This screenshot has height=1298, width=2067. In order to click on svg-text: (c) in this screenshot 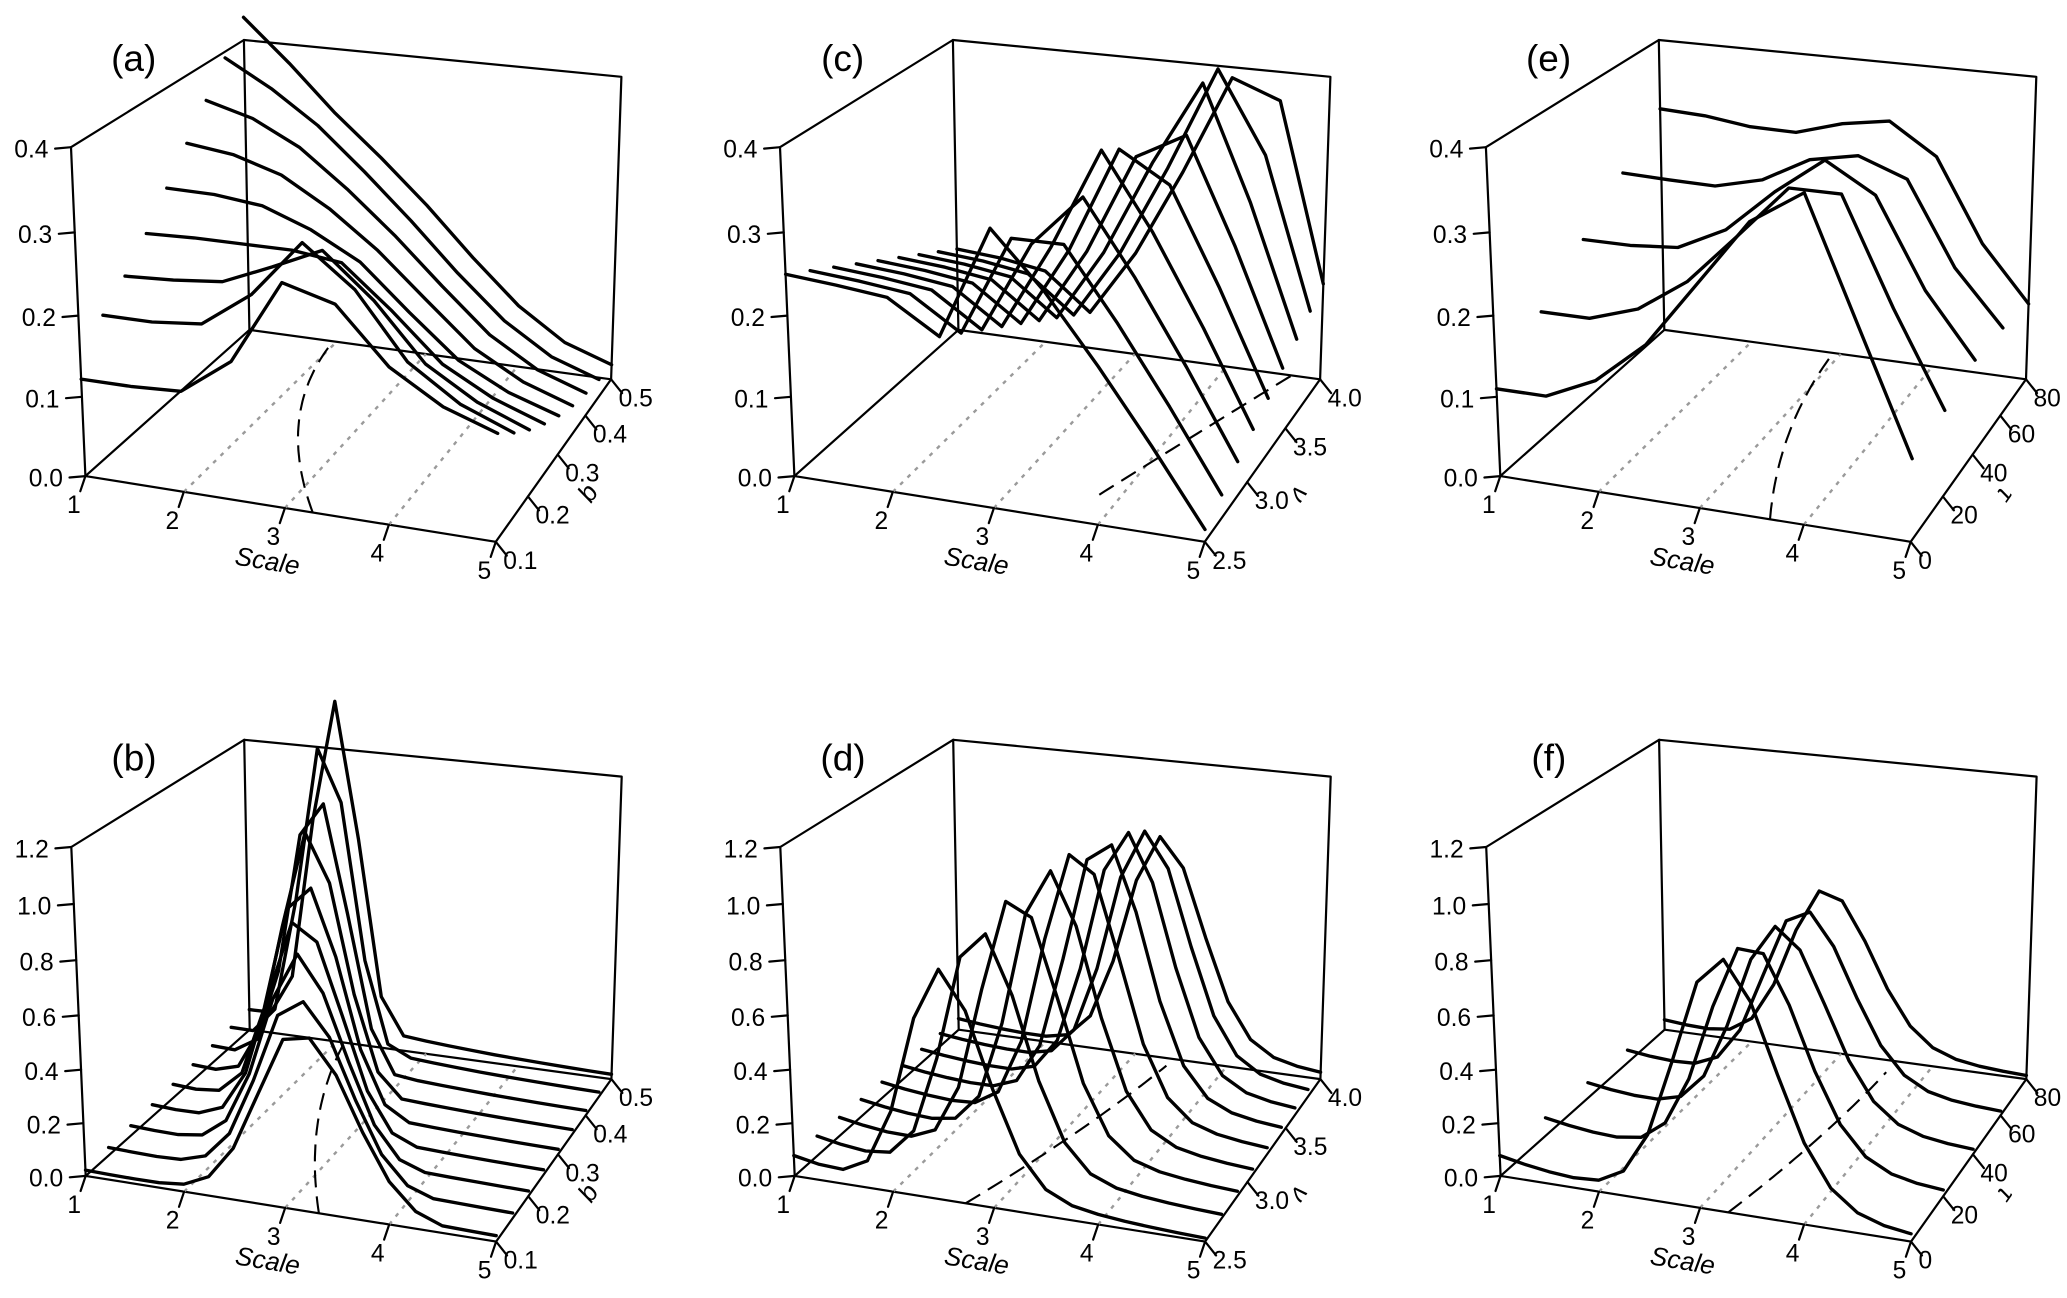, I will do `click(842, 58)`.